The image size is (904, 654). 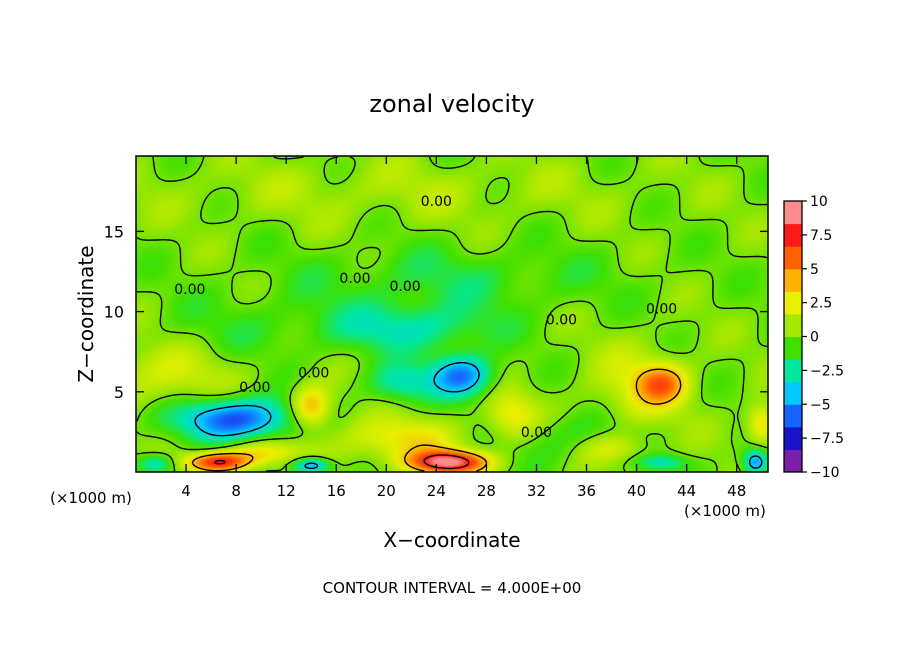 I want to click on x-tick-label: 48, so click(x=736, y=491).